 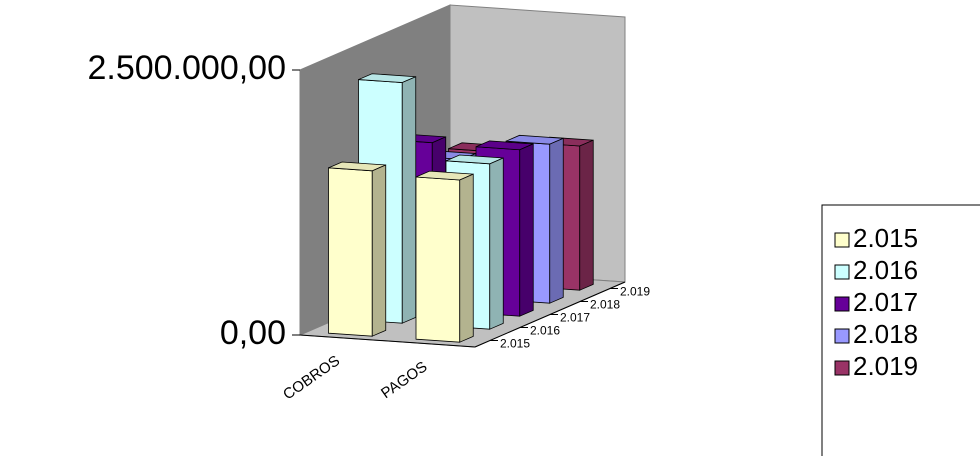 What do you see at coordinates (885, 302) in the screenshot?
I see `legend-label: 2.017` at bounding box center [885, 302].